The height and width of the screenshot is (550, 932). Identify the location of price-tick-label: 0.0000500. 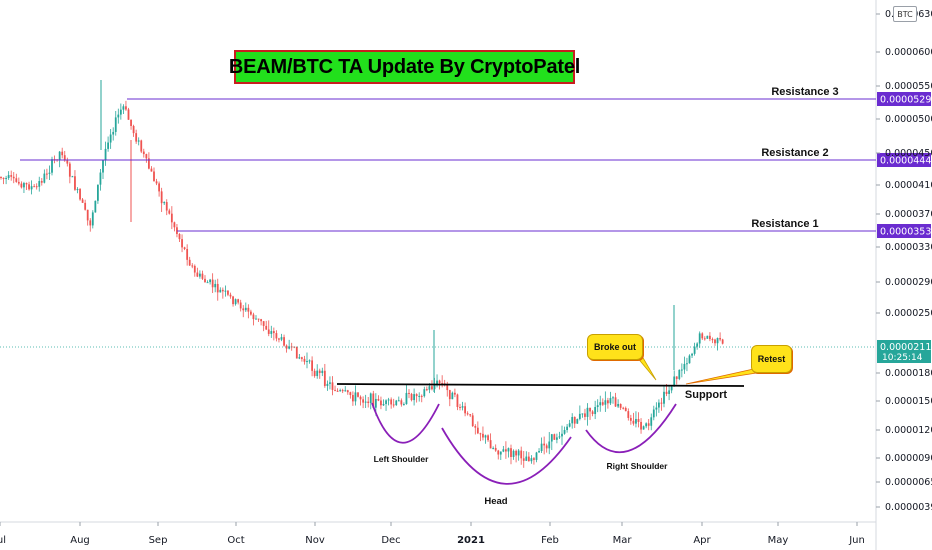
(908, 119).